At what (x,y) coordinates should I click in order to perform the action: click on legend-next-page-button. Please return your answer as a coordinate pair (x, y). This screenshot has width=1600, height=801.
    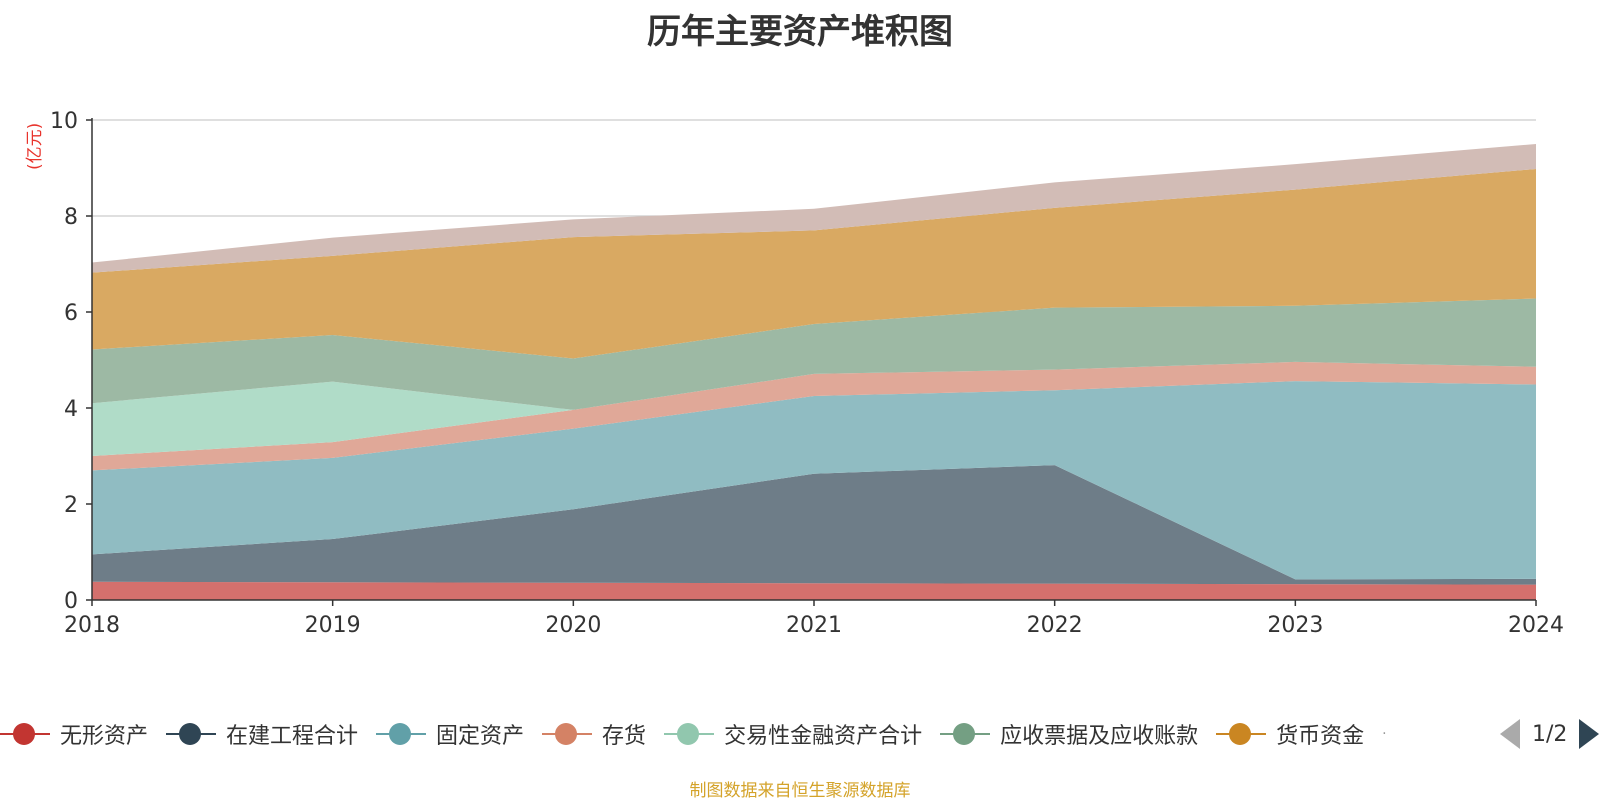
    Looking at the image, I should click on (1589, 734).